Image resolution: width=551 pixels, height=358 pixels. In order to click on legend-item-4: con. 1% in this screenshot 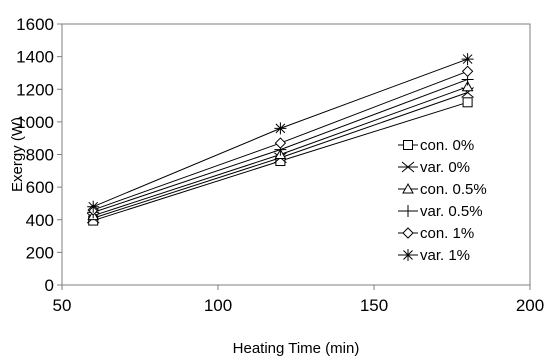, I will do `click(436, 233)`.